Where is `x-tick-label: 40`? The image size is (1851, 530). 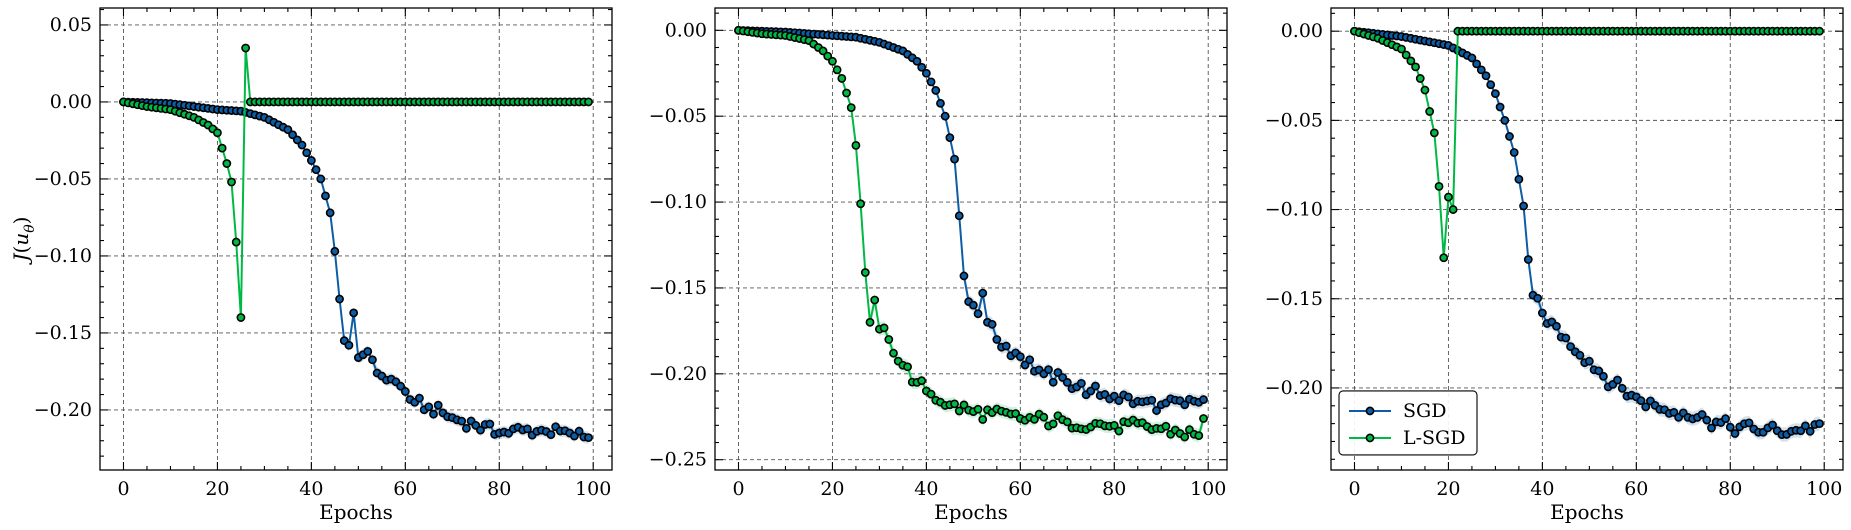
x-tick-label: 40 is located at coordinates (926, 489).